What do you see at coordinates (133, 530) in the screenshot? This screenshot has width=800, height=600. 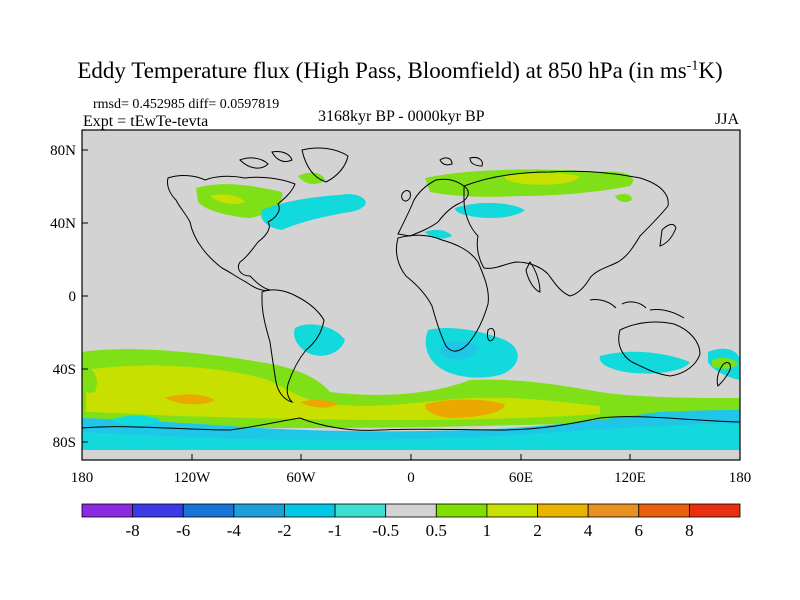 I see `colorbar-label: -8` at bounding box center [133, 530].